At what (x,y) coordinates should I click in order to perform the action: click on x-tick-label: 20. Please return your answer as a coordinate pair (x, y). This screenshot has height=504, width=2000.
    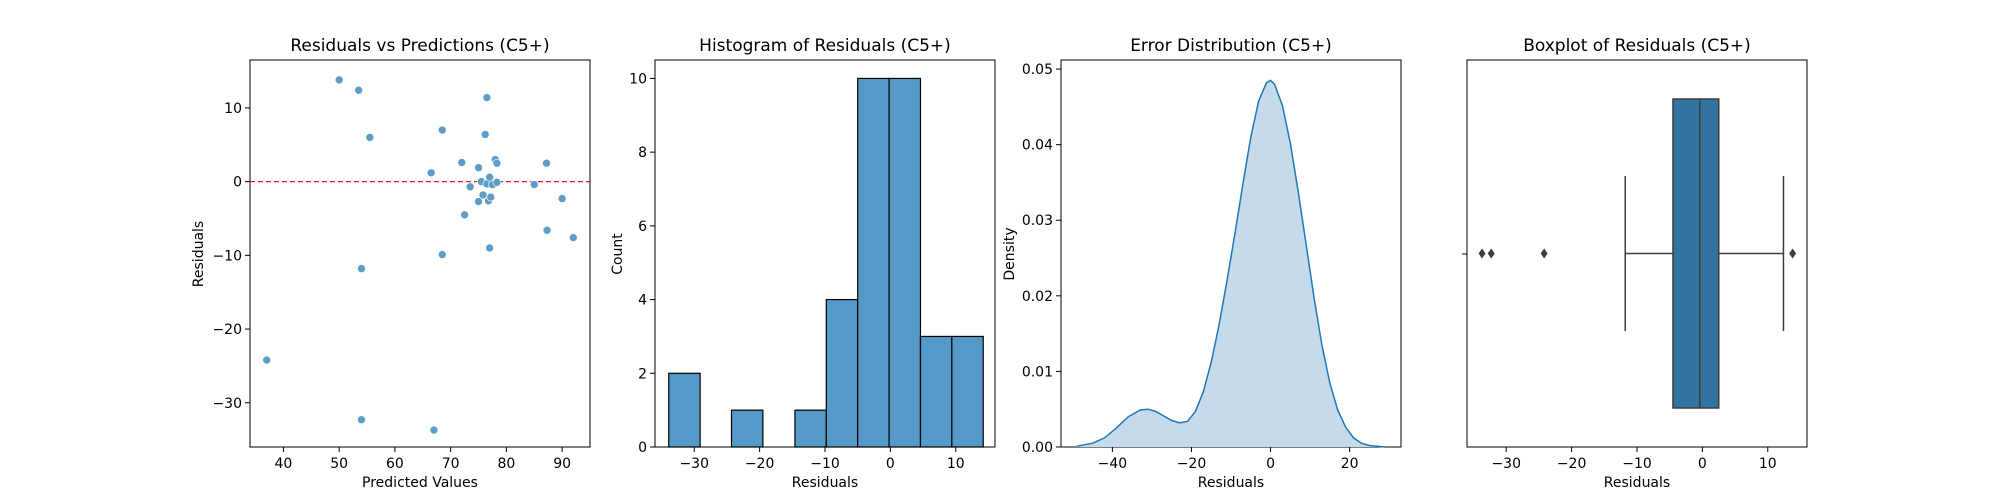
    Looking at the image, I should click on (1350, 464).